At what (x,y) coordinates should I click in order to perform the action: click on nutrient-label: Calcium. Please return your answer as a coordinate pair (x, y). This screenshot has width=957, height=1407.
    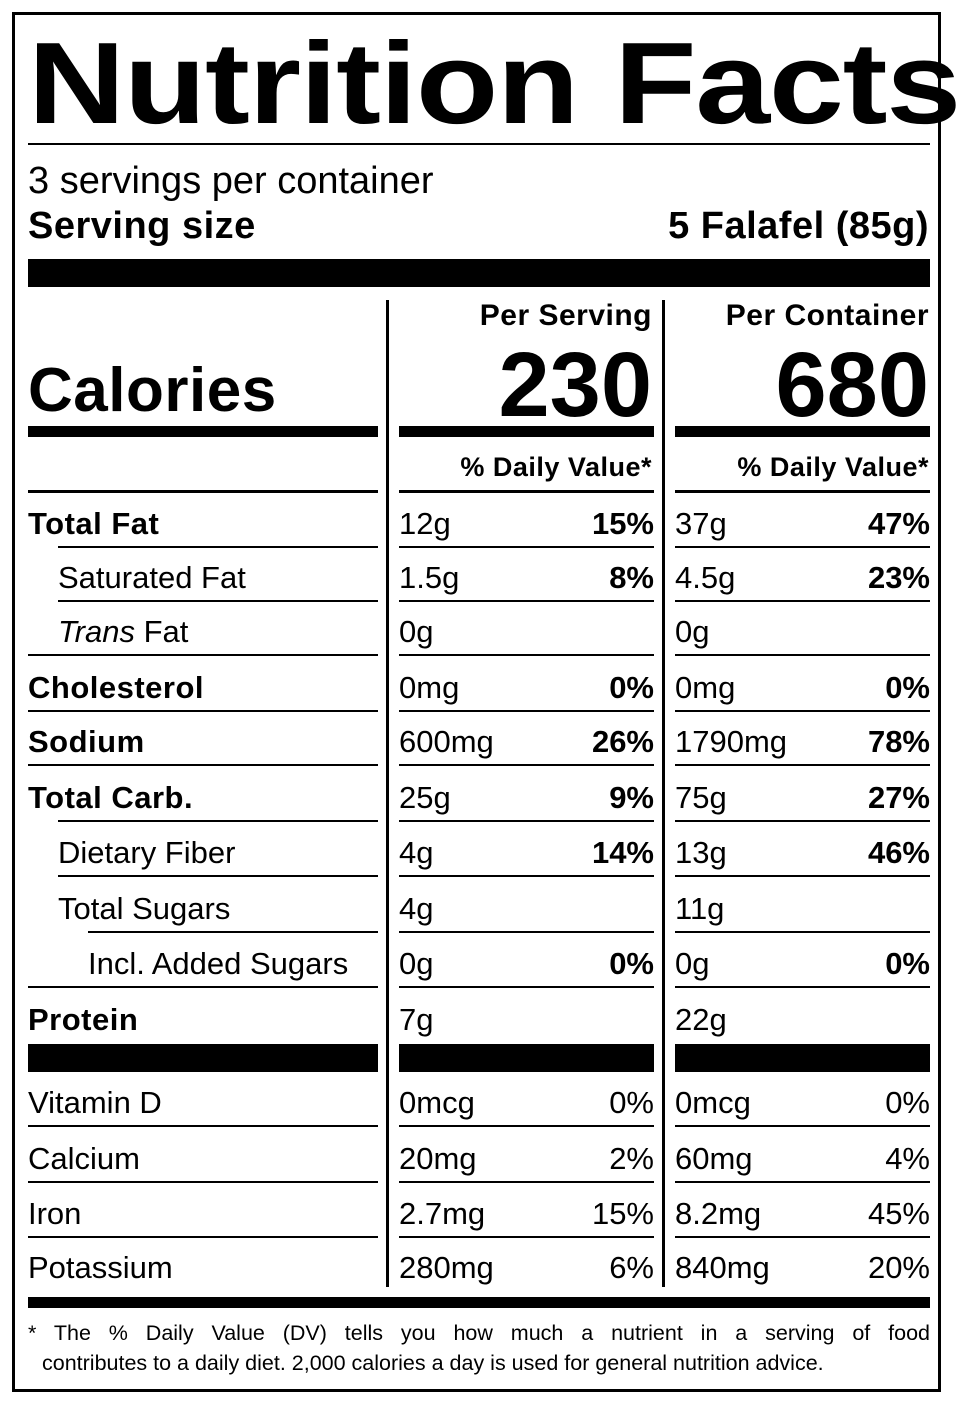
    Looking at the image, I should click on (84, 1159).